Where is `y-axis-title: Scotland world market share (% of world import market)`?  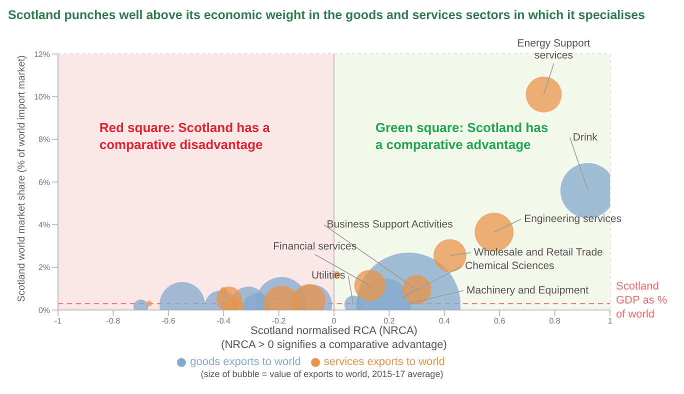 y-axis-title: Scotland world market share (% of world import market) is located at coordinates (22, 178).